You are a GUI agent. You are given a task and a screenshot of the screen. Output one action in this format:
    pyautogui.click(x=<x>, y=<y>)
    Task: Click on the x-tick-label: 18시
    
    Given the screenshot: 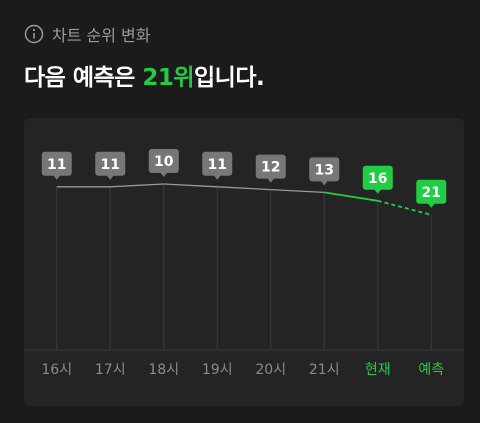 What is the action you would take?
    pyautogui.click(x=163, y=370)
    